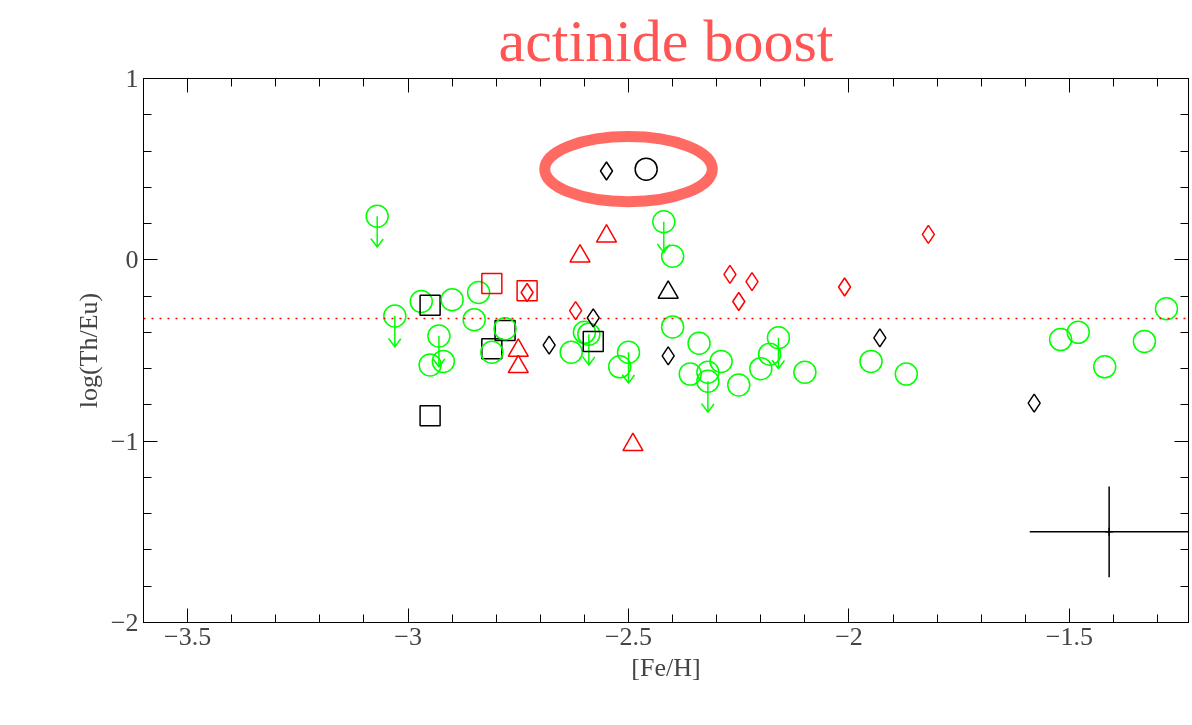 The width and height of the screenshot is (1192, 725). What do you see at coordinates (666, 667) in the screenshot?
I see `x-axis-title: [Fe/H]` at bounding box center [666, 667].